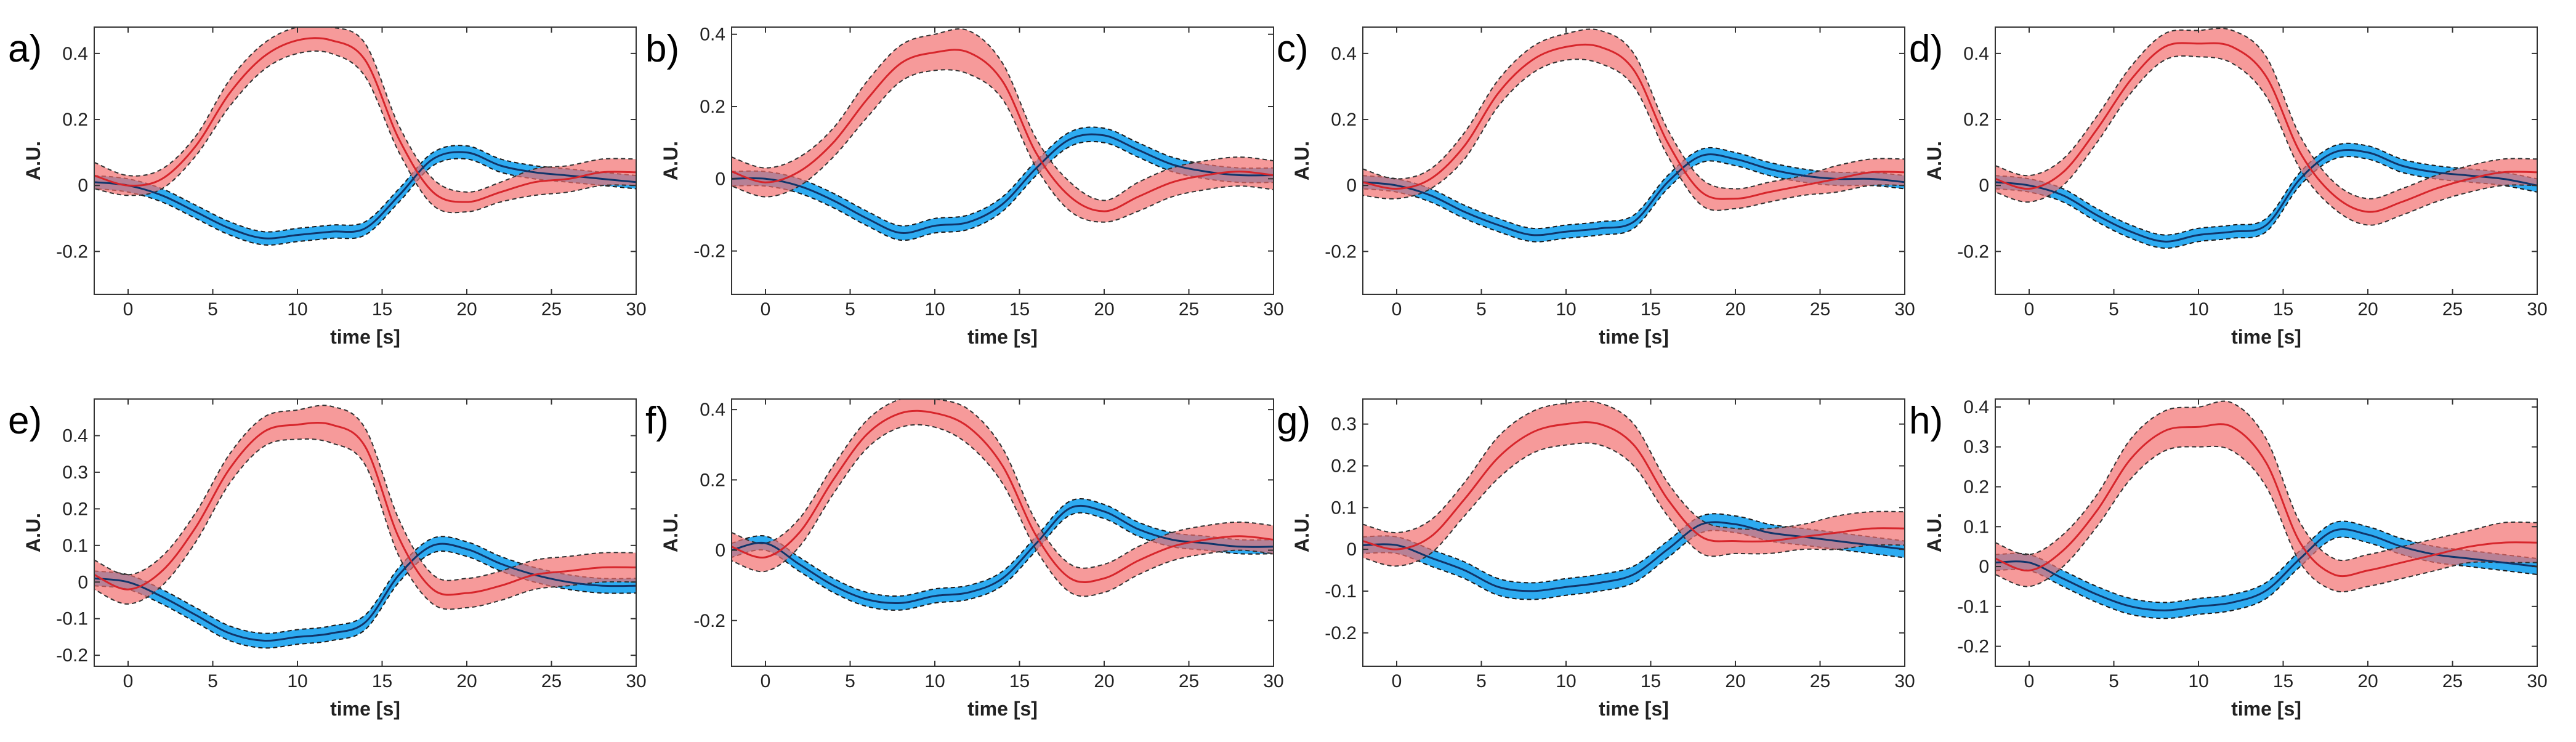 This screenshot has height=742, width=2576. I want to click on chart-panel-f: 0 5 10 15 20 25 30 -0.2 0 0.2 0.4 time [s] A.U. f), so click(964, 559).